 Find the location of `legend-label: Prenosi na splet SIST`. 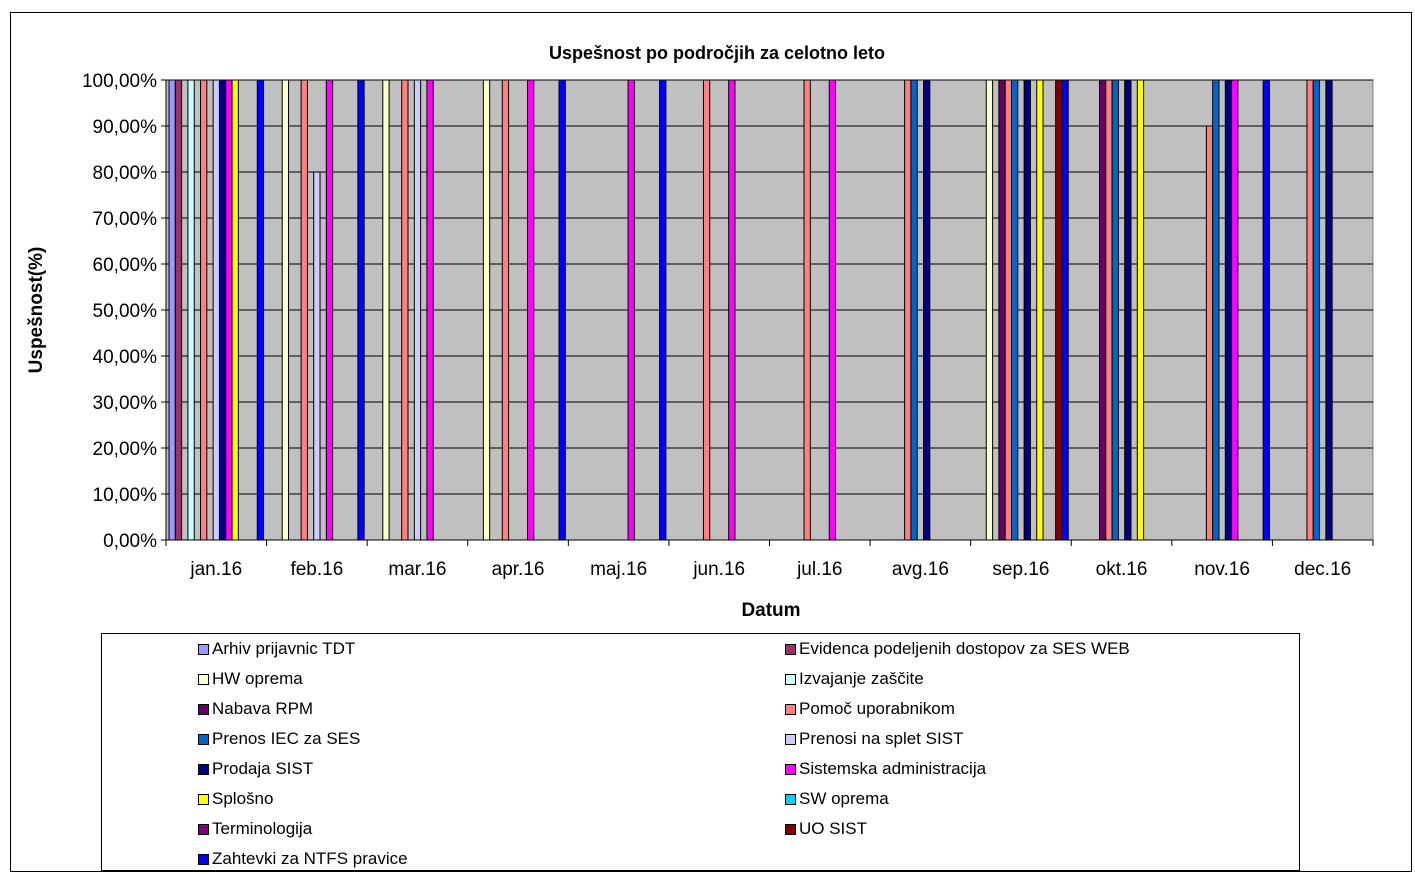

legend-label: Prenosi na splet SIST is located at coordinates (881, 738).